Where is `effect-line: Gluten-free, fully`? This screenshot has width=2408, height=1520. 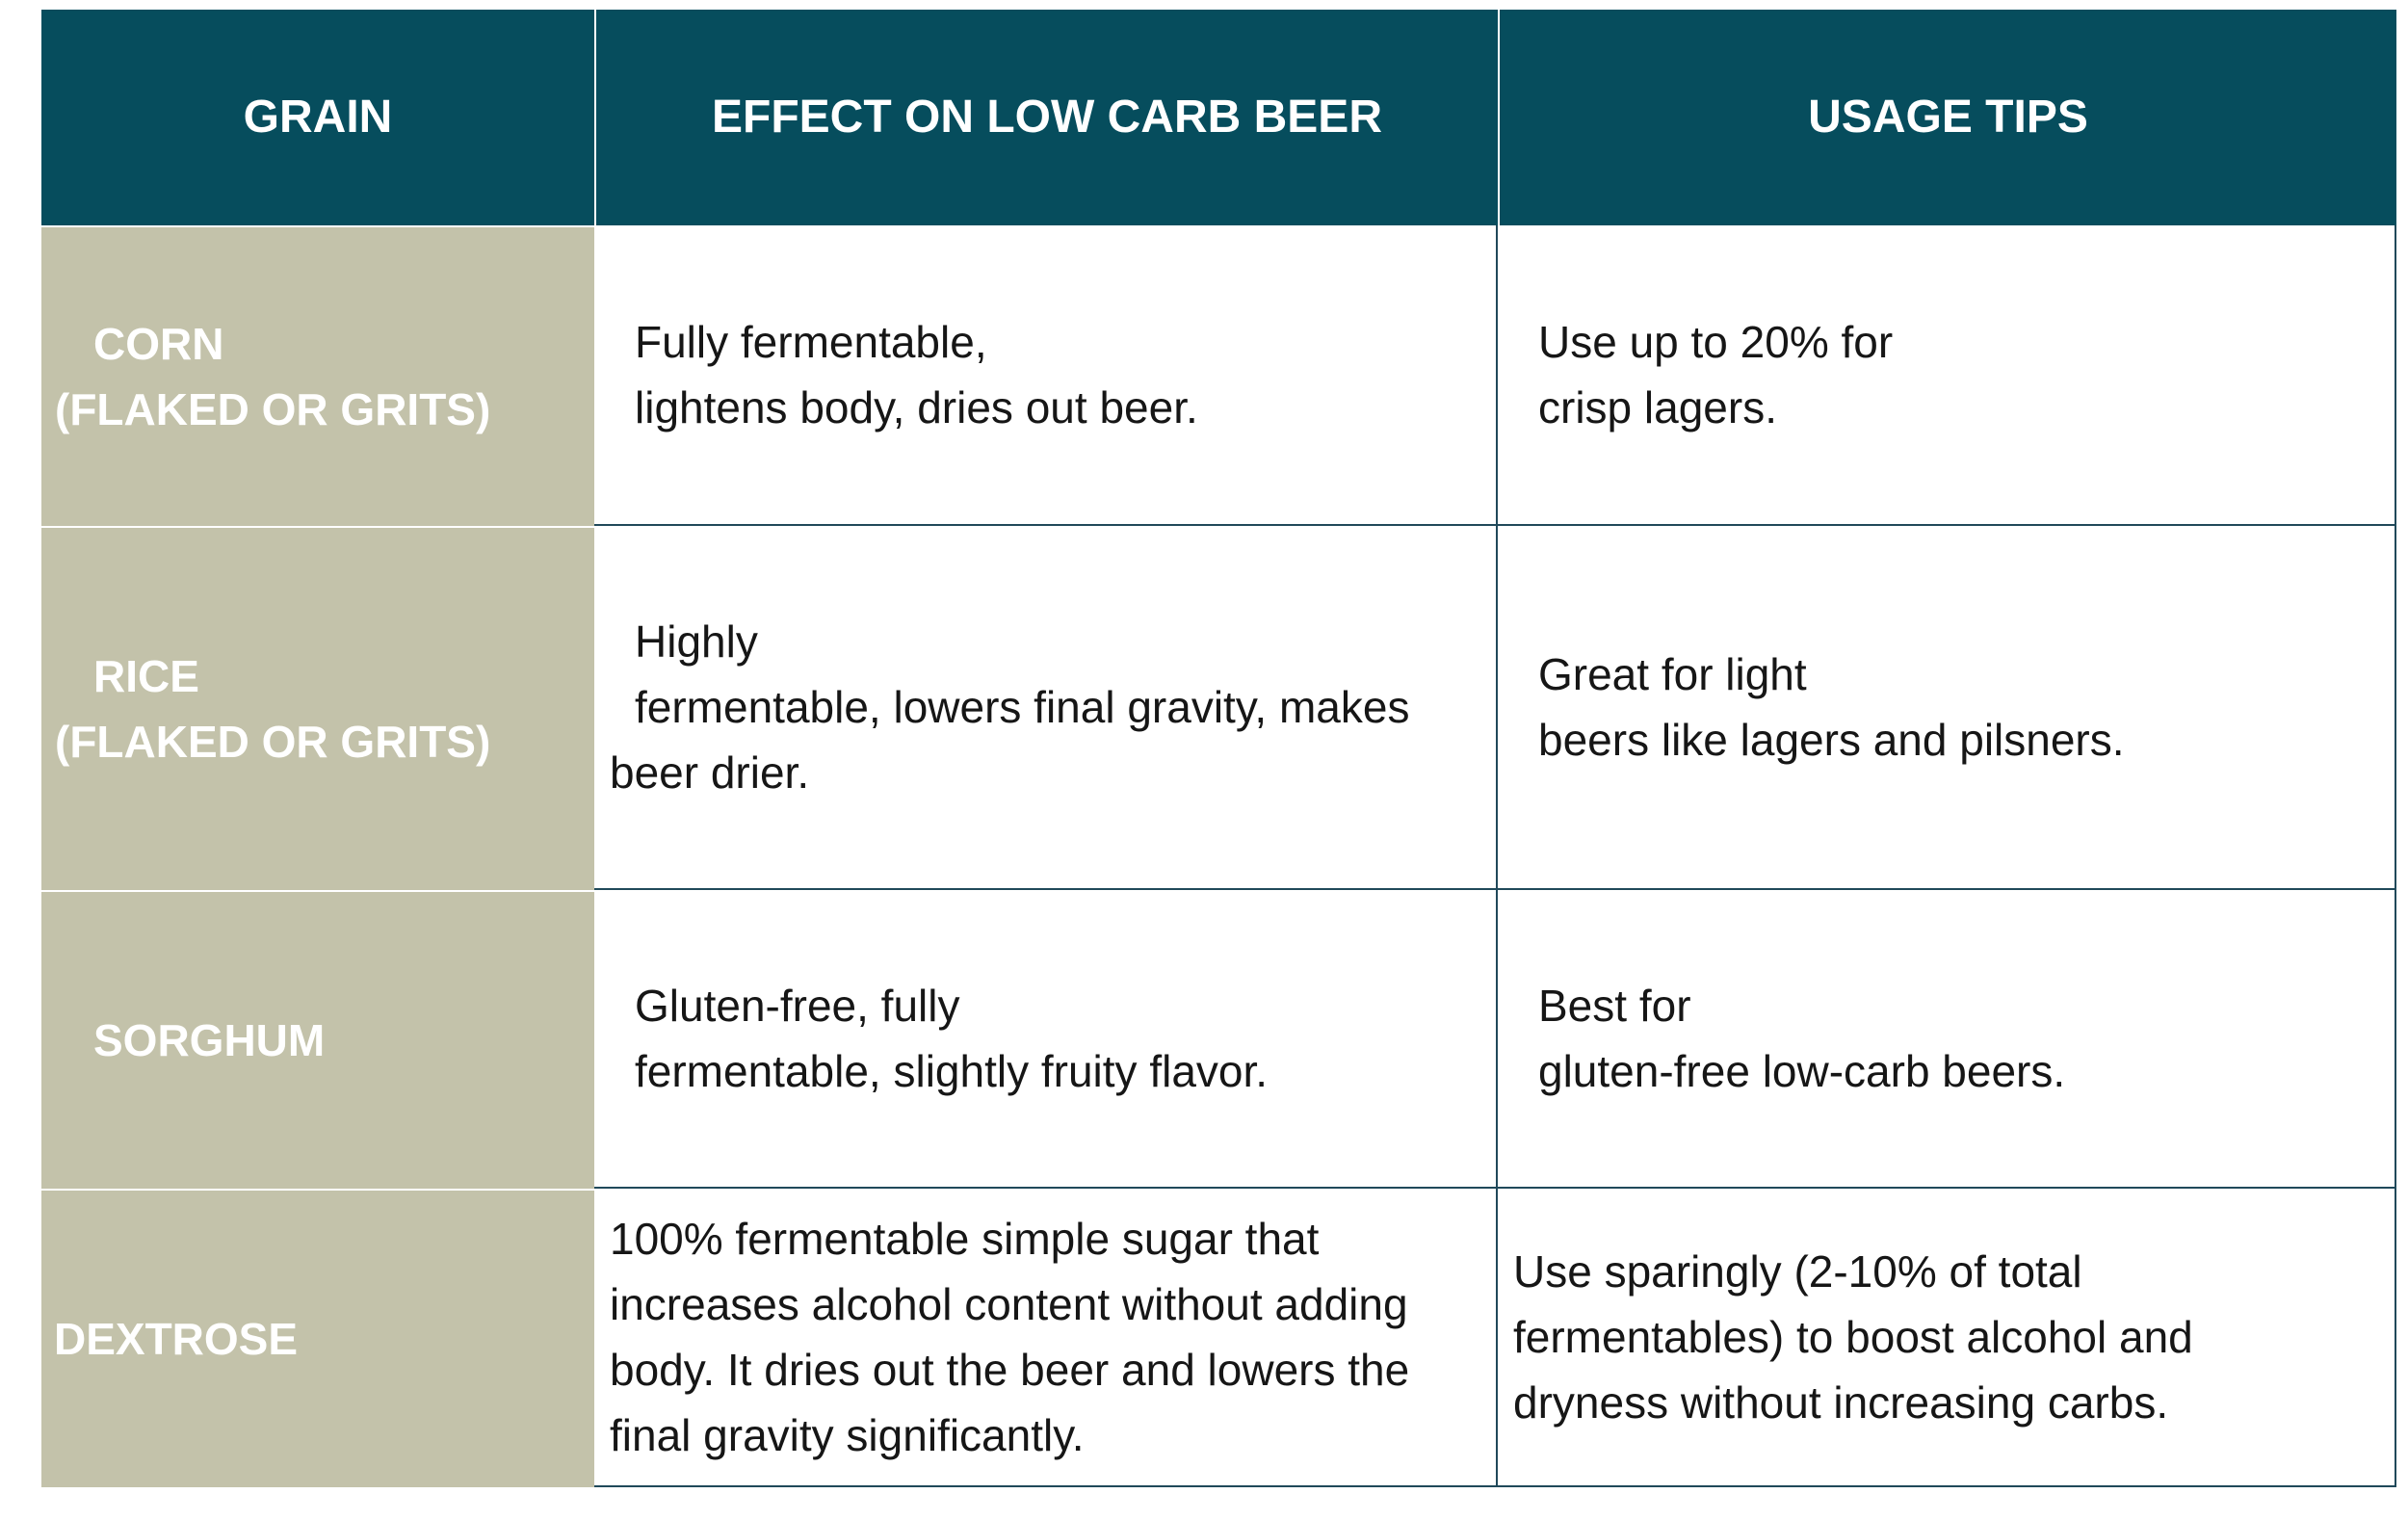
effect-line: Gluten-free, fully is located at coordinates (797, 1006).